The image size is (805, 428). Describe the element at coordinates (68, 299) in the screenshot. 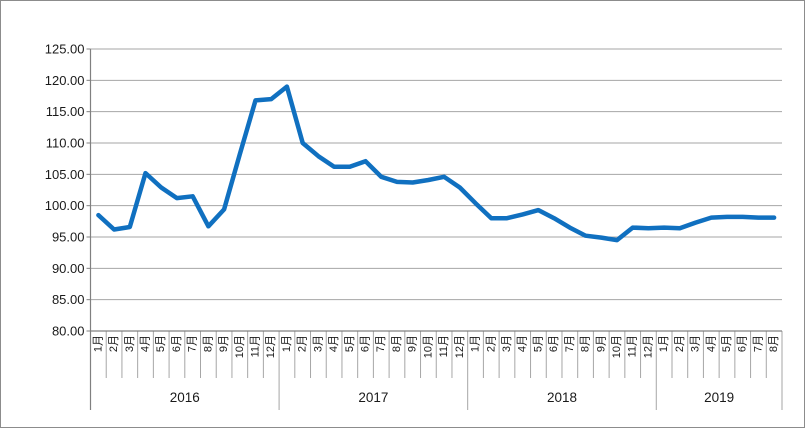

I see `y-axis-label: 85.00` at that location.